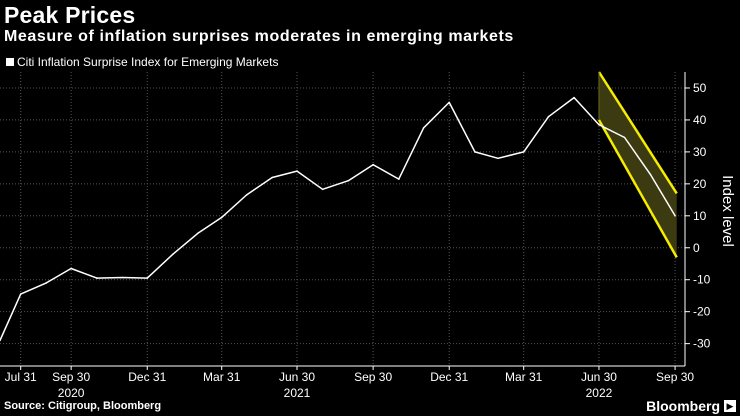 This screenshot has width=740, height=416. What do you see at coordinates (71, 393) in the screenshot?
I see `year-label: 2020` at bounding box center [71, 393].